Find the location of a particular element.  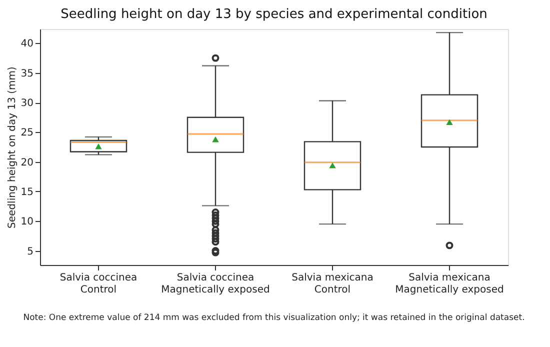

text: Note: One extreme value of 214 mm was excluded from this visualization only; it was retained in the original dataset. is located at coordinates (274, 318).